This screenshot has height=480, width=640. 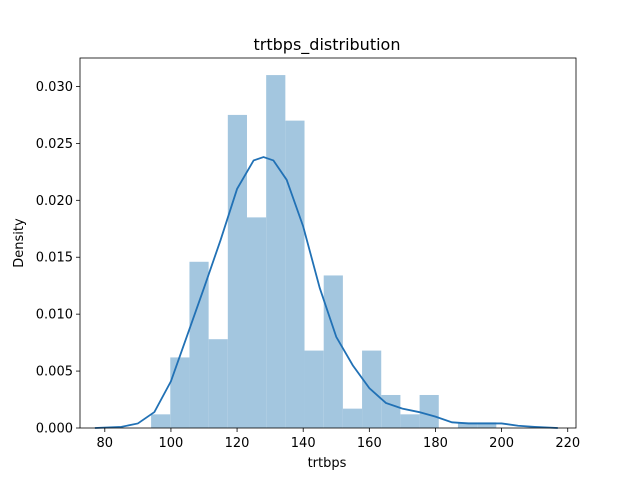 I want to click on x-tick-label: 80, so click(x=105, y=443).